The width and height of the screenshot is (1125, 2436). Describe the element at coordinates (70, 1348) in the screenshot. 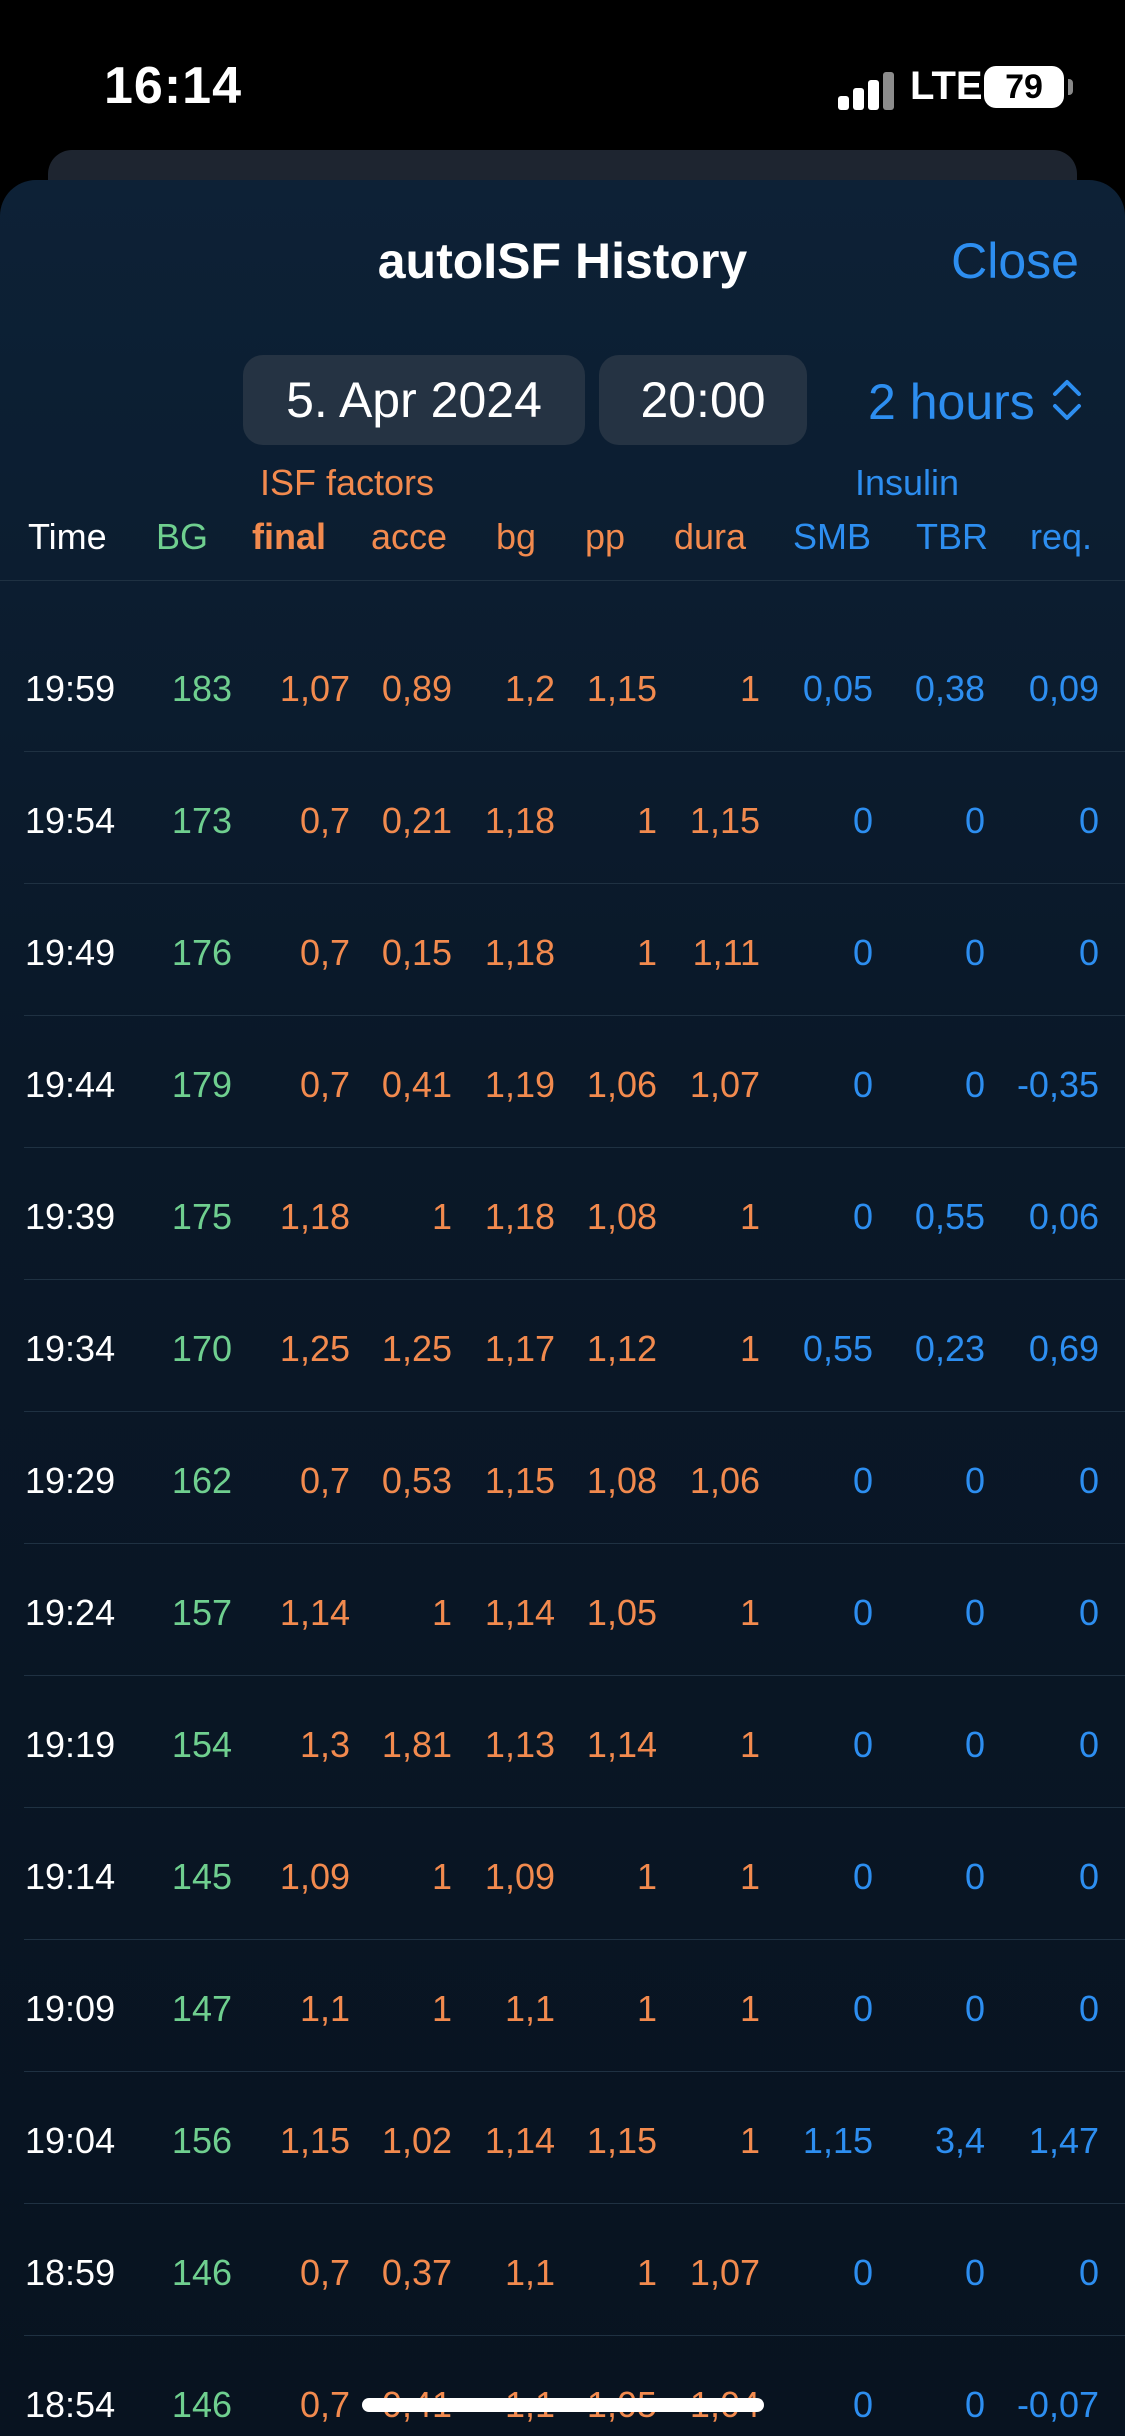

I see `cell-time: 19:34` at that location.